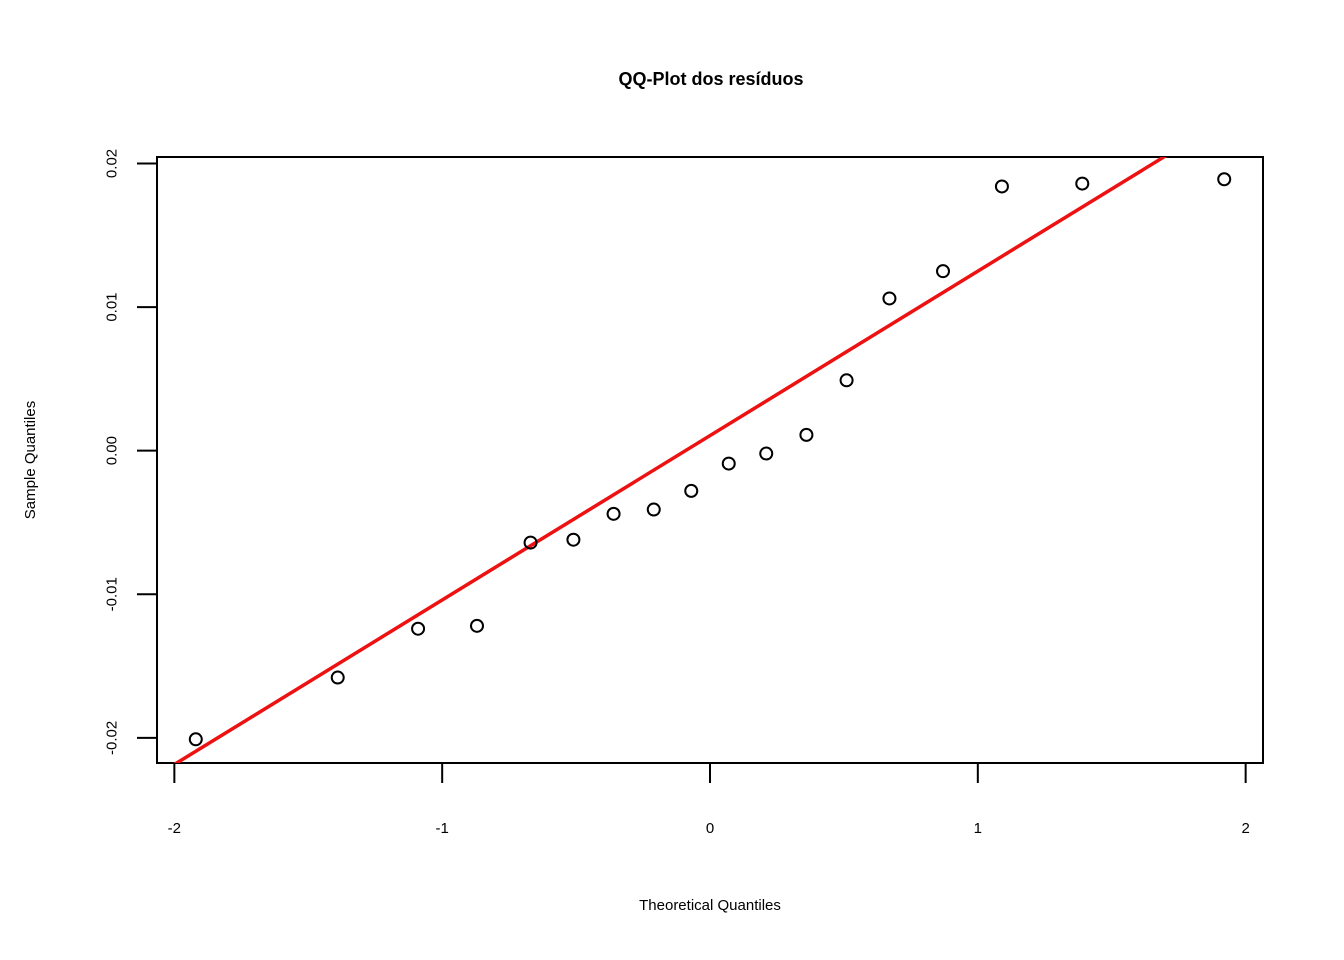  What do you see at coordinates (131, 452) in the screenshot?
I see `y-axis: -0.02 -0.01 0.00 0.01 0.02` at bounding box center [131, 452].